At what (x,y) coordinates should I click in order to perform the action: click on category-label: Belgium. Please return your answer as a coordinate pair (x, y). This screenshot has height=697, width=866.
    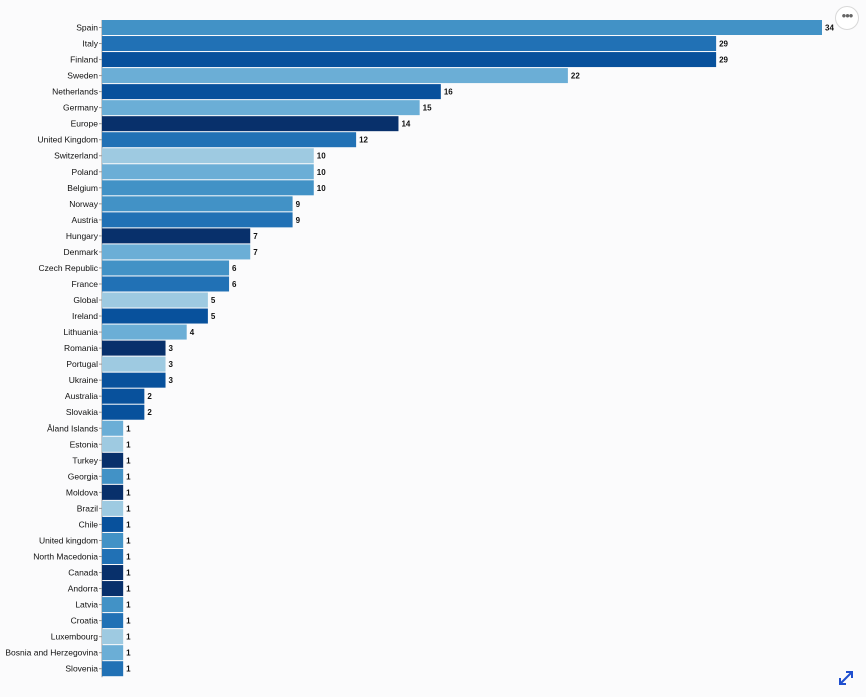
    Looking at the image, I should click on (82, 188).